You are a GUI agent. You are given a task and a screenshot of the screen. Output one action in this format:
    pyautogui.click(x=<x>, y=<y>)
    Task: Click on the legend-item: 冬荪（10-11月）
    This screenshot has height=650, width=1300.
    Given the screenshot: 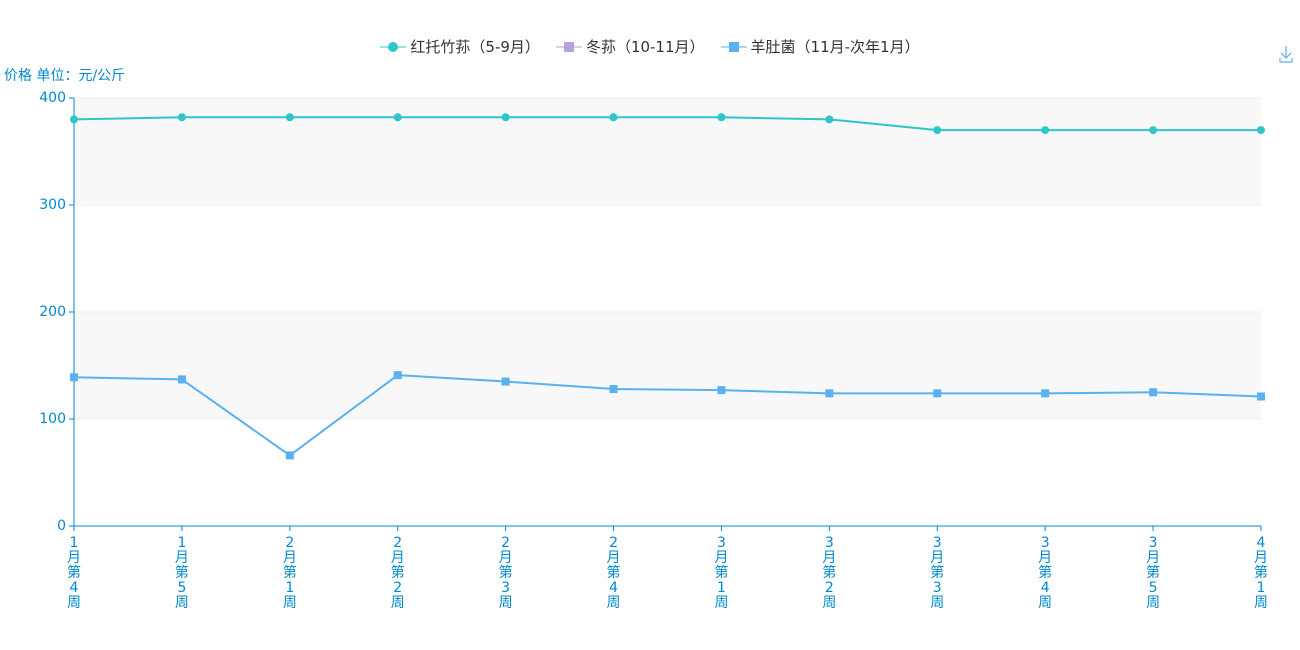 What is the action you would take?
    pyautogui.click(x=630, y=46)
    